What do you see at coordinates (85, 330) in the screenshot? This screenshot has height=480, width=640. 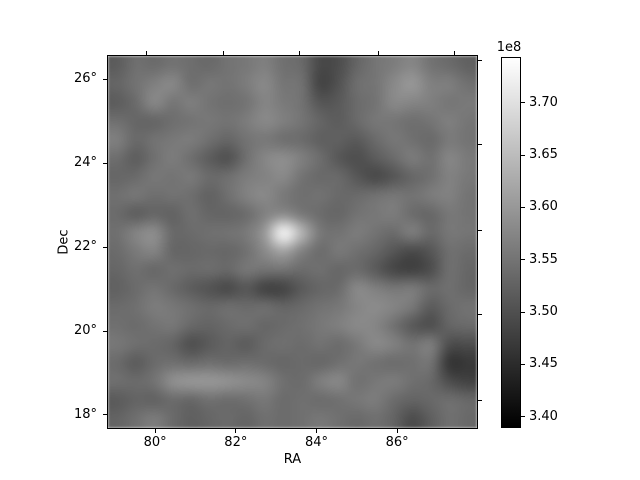 I see `y-tick-label: 20°` at bounding box center [85, 330].